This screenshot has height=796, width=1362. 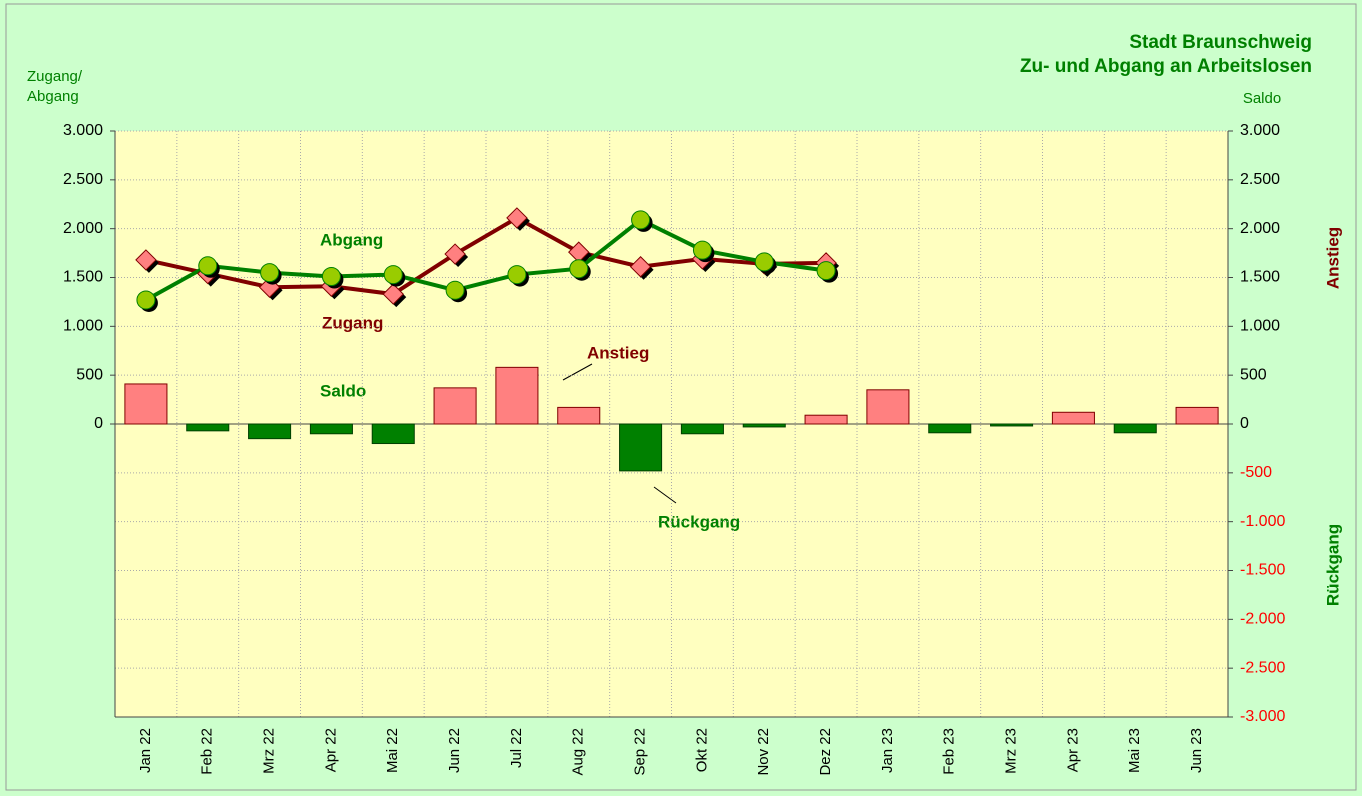 I want to click on x-tick-label: Nov 22, so click(x=763, y=752).